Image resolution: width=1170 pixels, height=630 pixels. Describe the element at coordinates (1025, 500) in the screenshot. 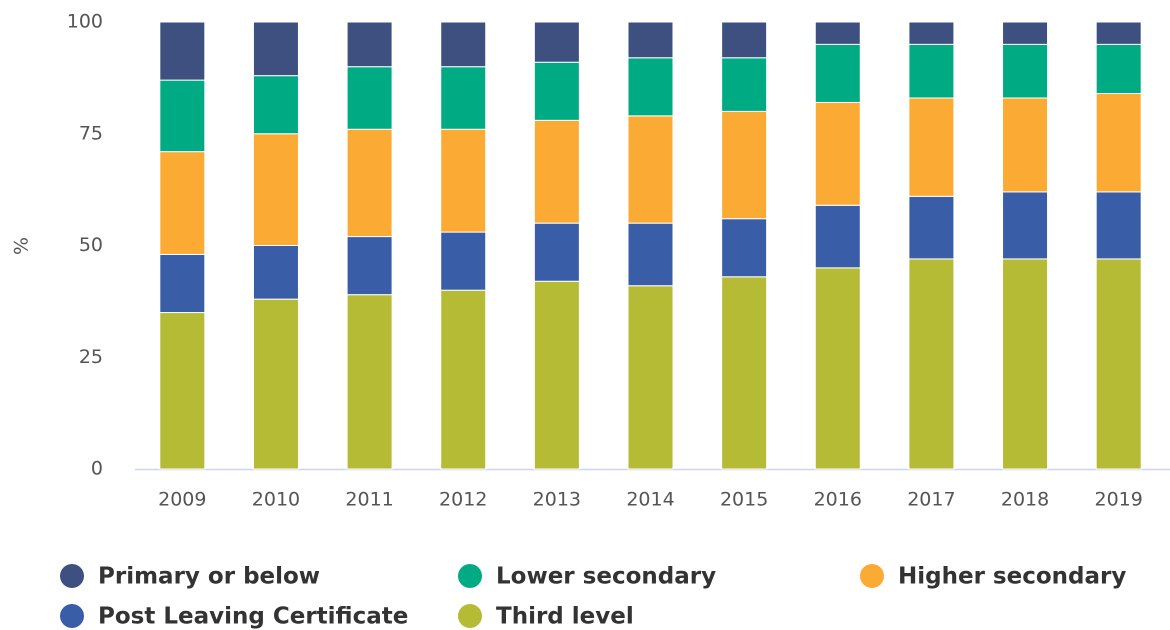

I see `x-tick-label: 2018` at that location.